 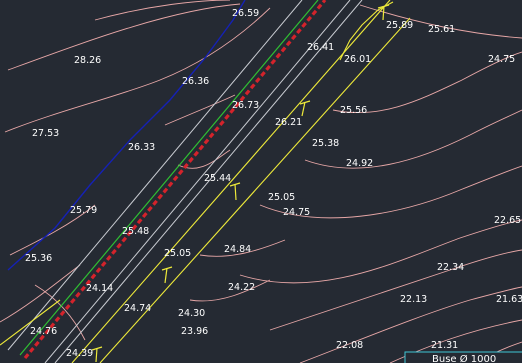 I want to click on pipe-tag: Buse Ø 1000, so click(x=463, y=357).